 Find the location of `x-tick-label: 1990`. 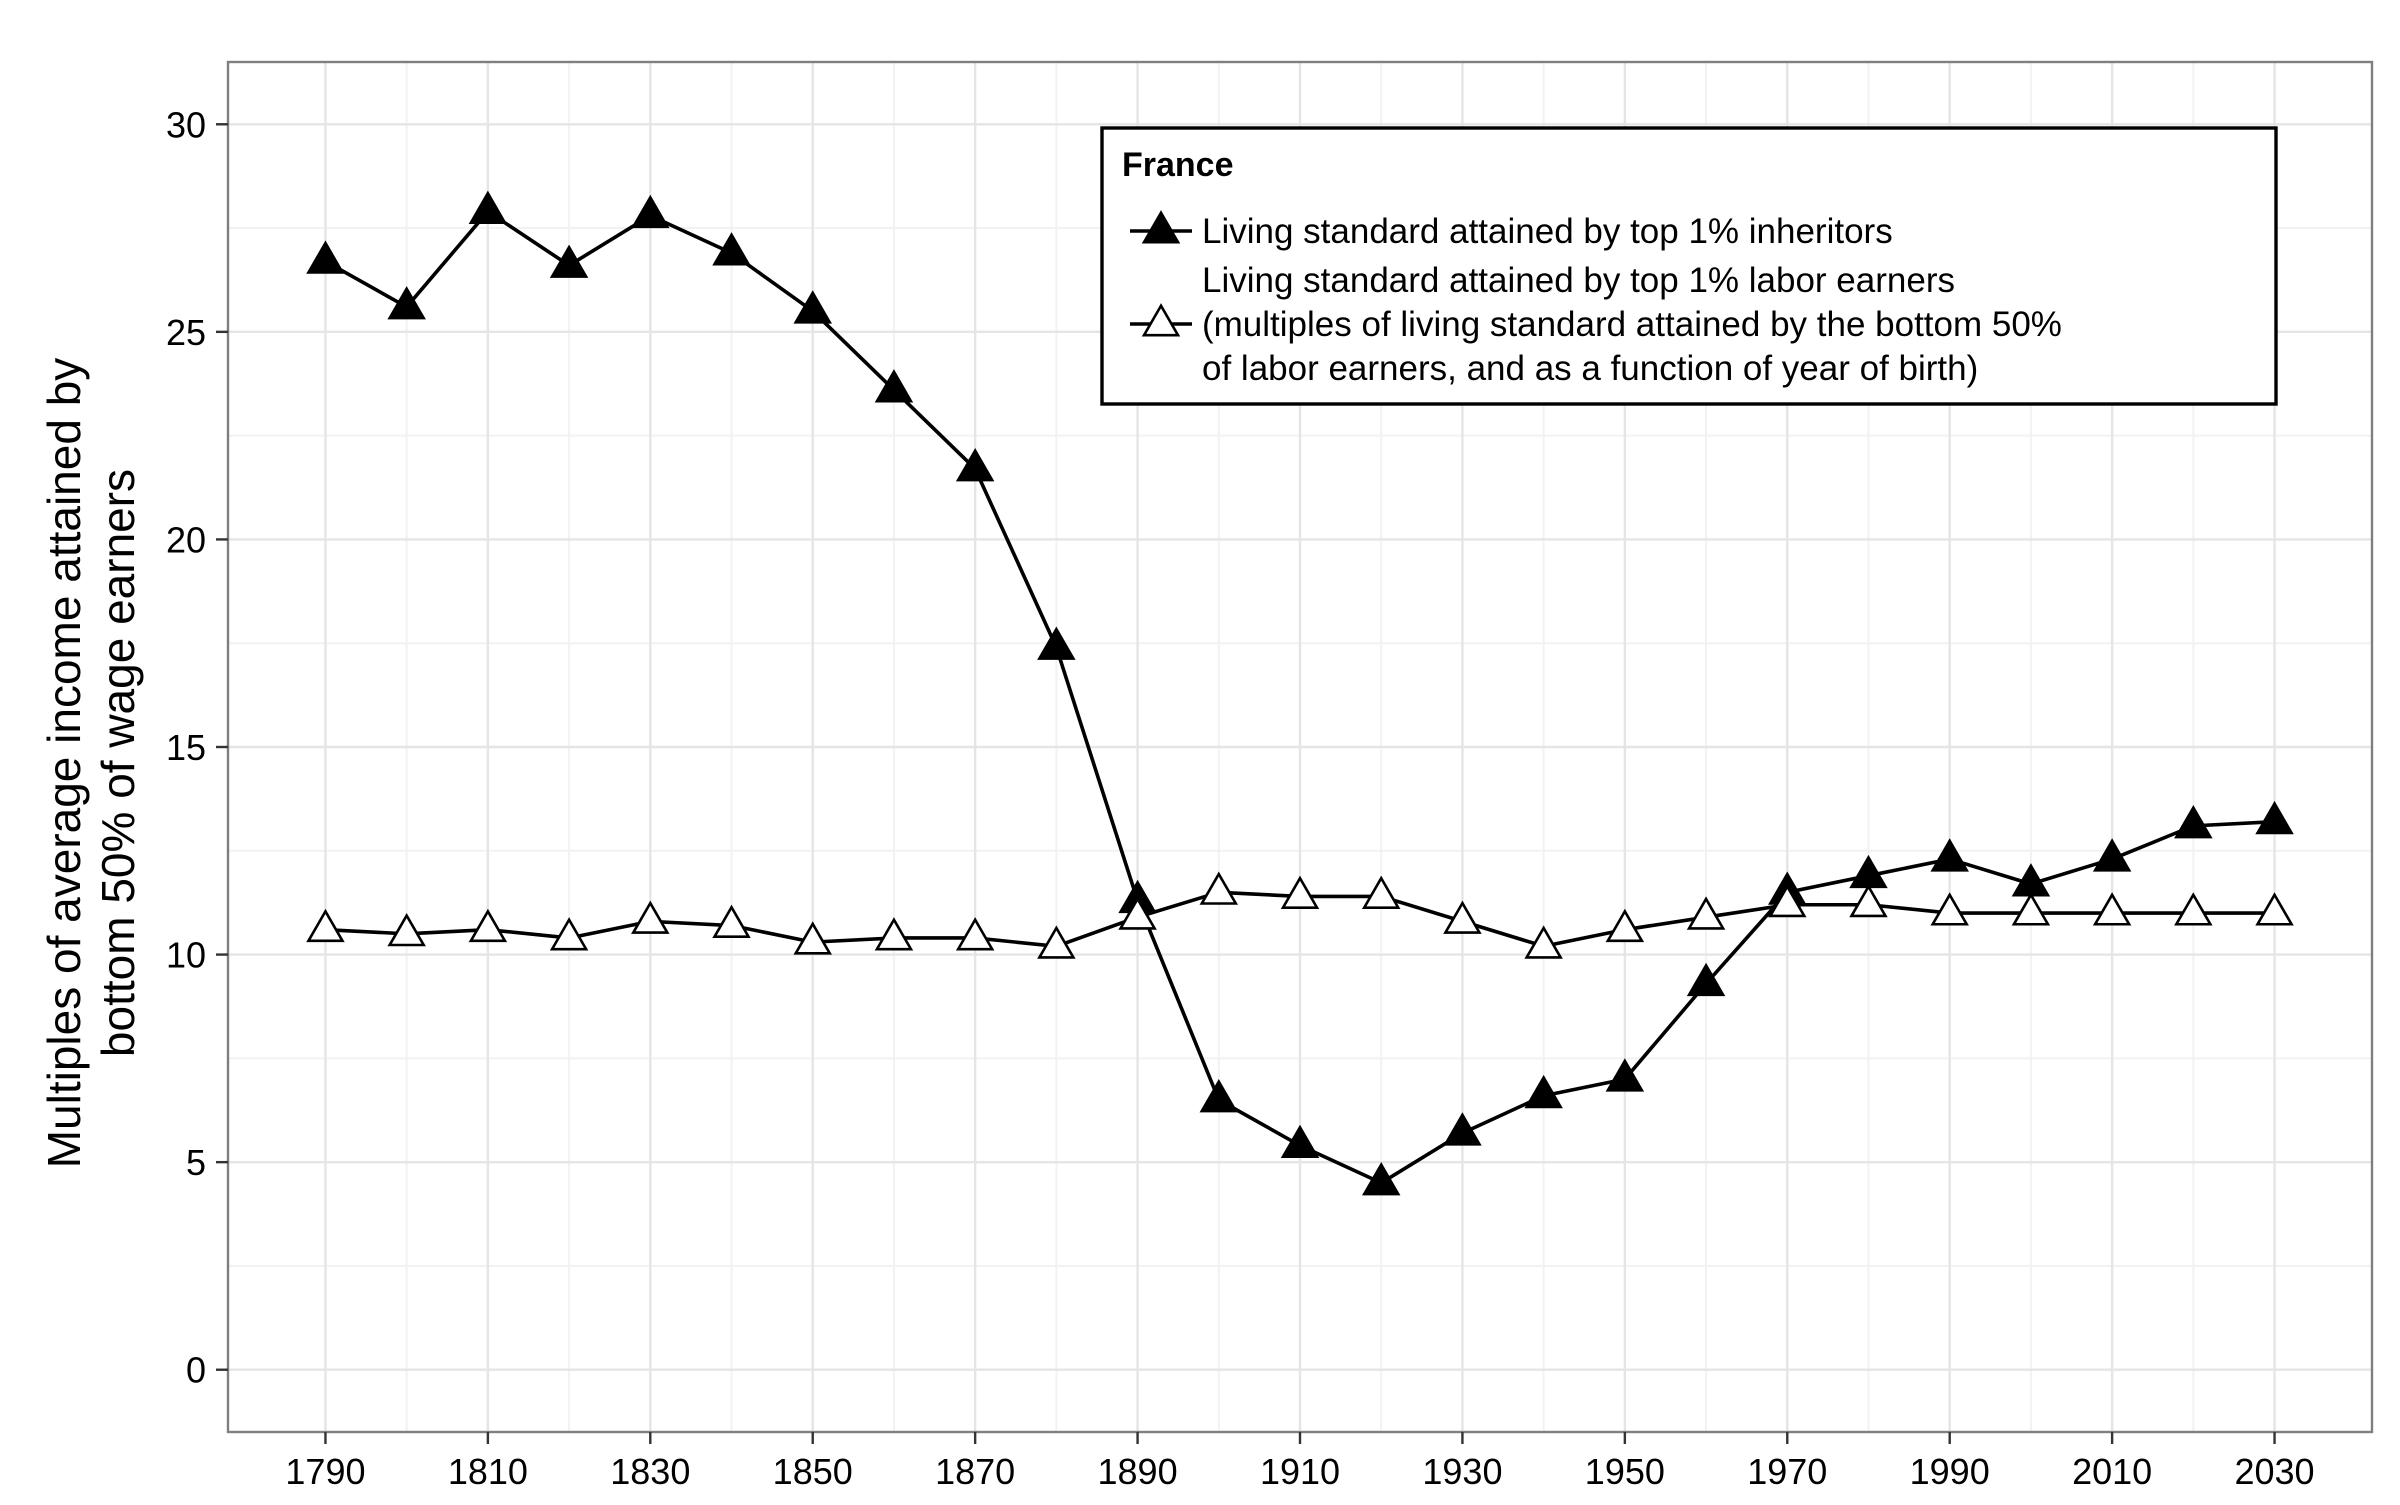

x-tick-label: 1990 is located at coordinates (1950, 1471).